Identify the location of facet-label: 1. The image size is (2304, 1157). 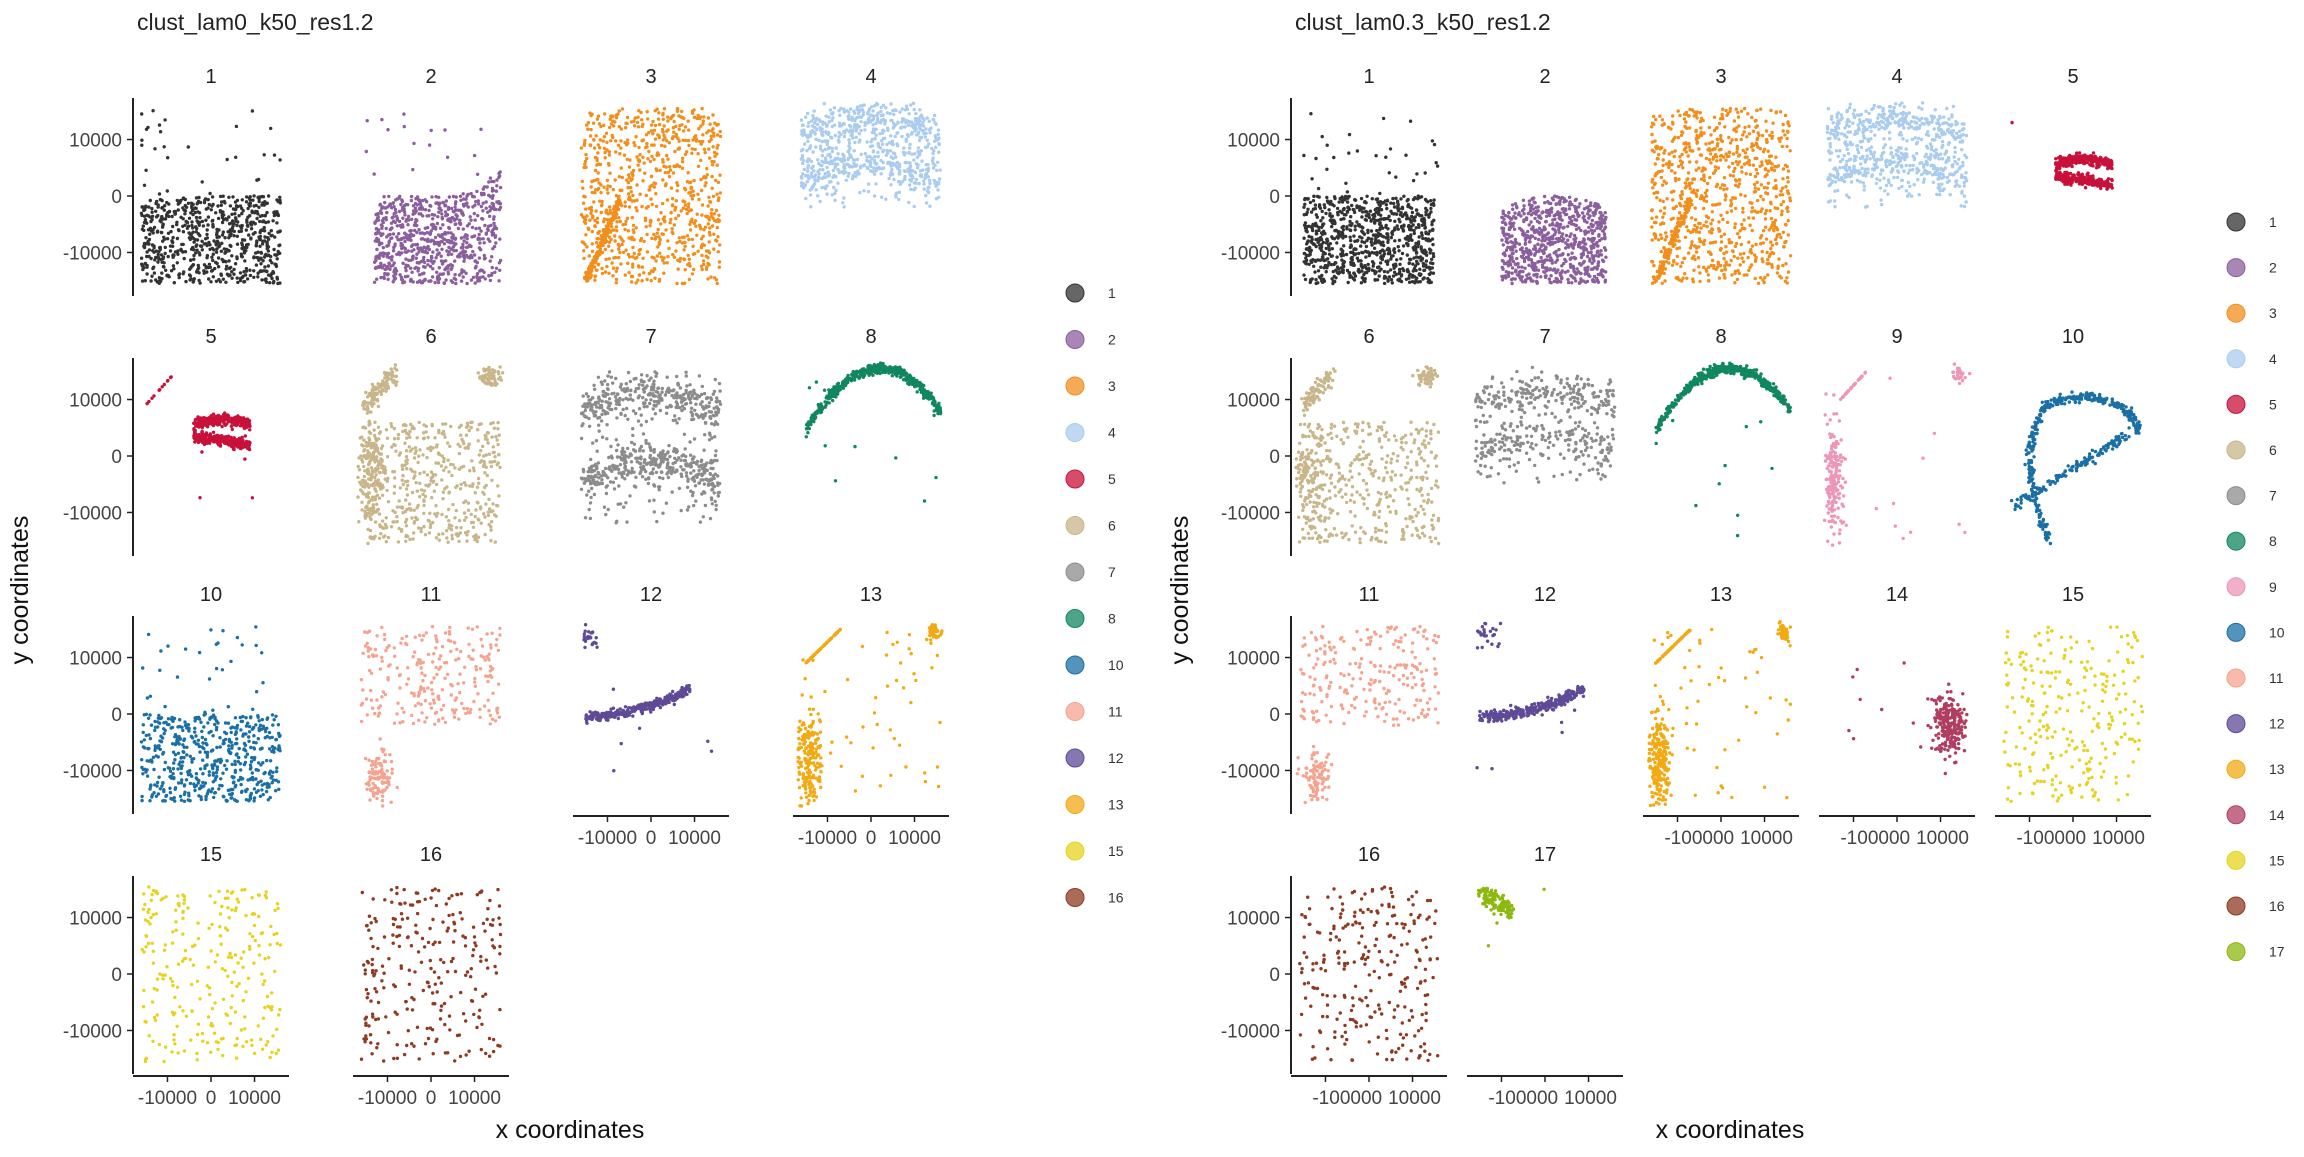
(210, 77).